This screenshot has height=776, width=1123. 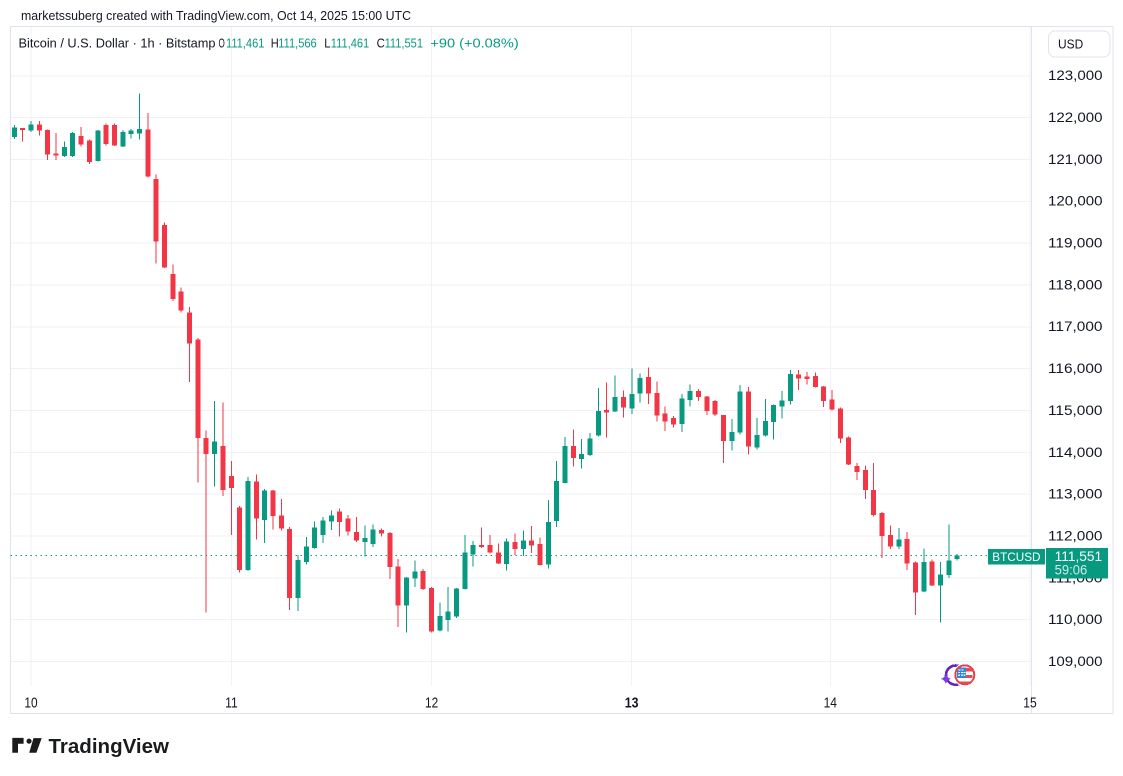 What do you see at coordinates (117, 42) in the screenshot?
I see `svg-text:Bitcoin / U.S. Dollar · 1h · B: Bitcoin / U.S. Dollar · 1h · Bitstamp` at bounding box center [117, 42].